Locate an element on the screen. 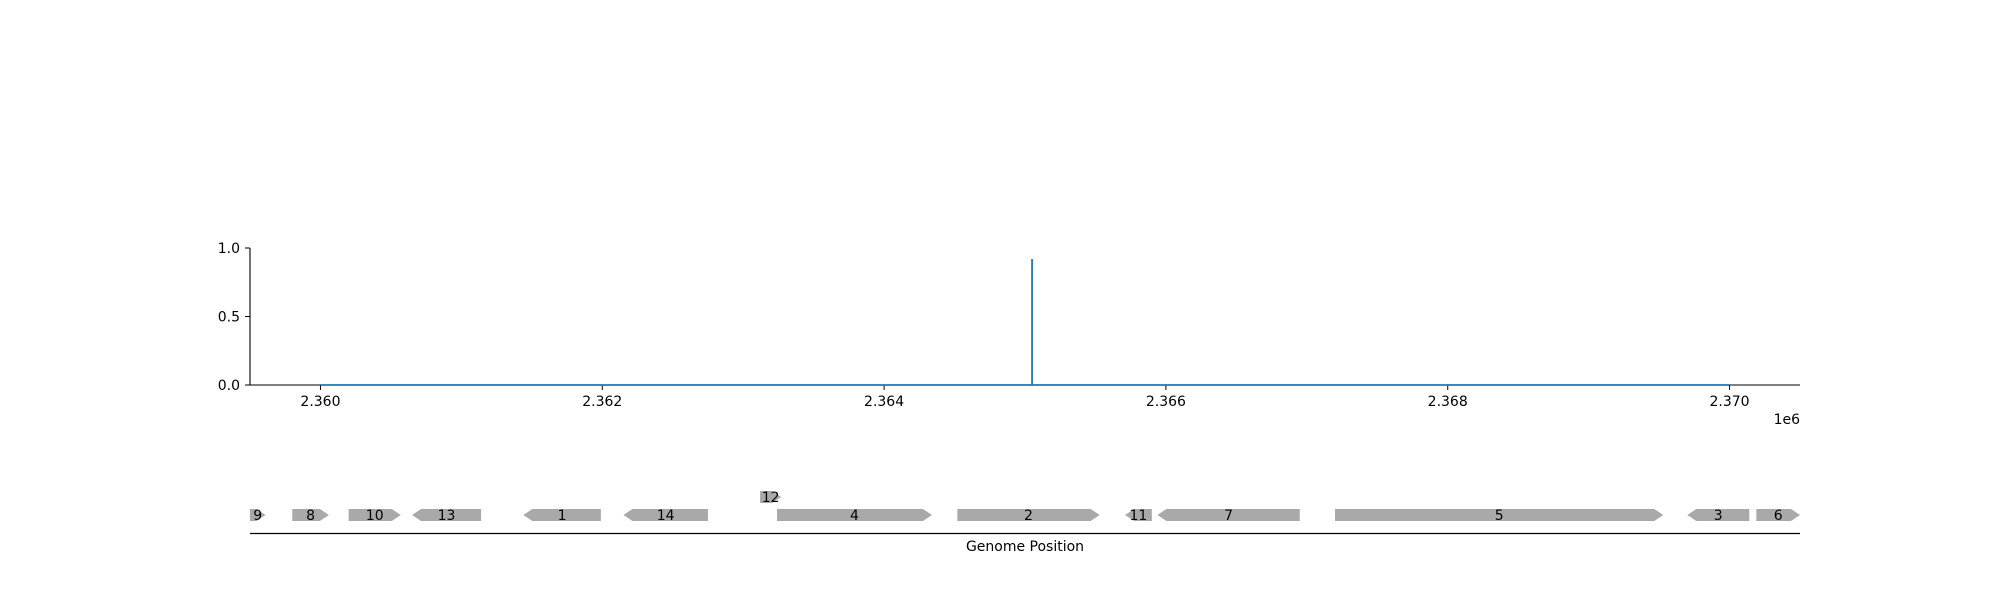 The height and width of the screenshot is (600, 2000). gene-feature-label: 1 is located at coordinates (562, 516).